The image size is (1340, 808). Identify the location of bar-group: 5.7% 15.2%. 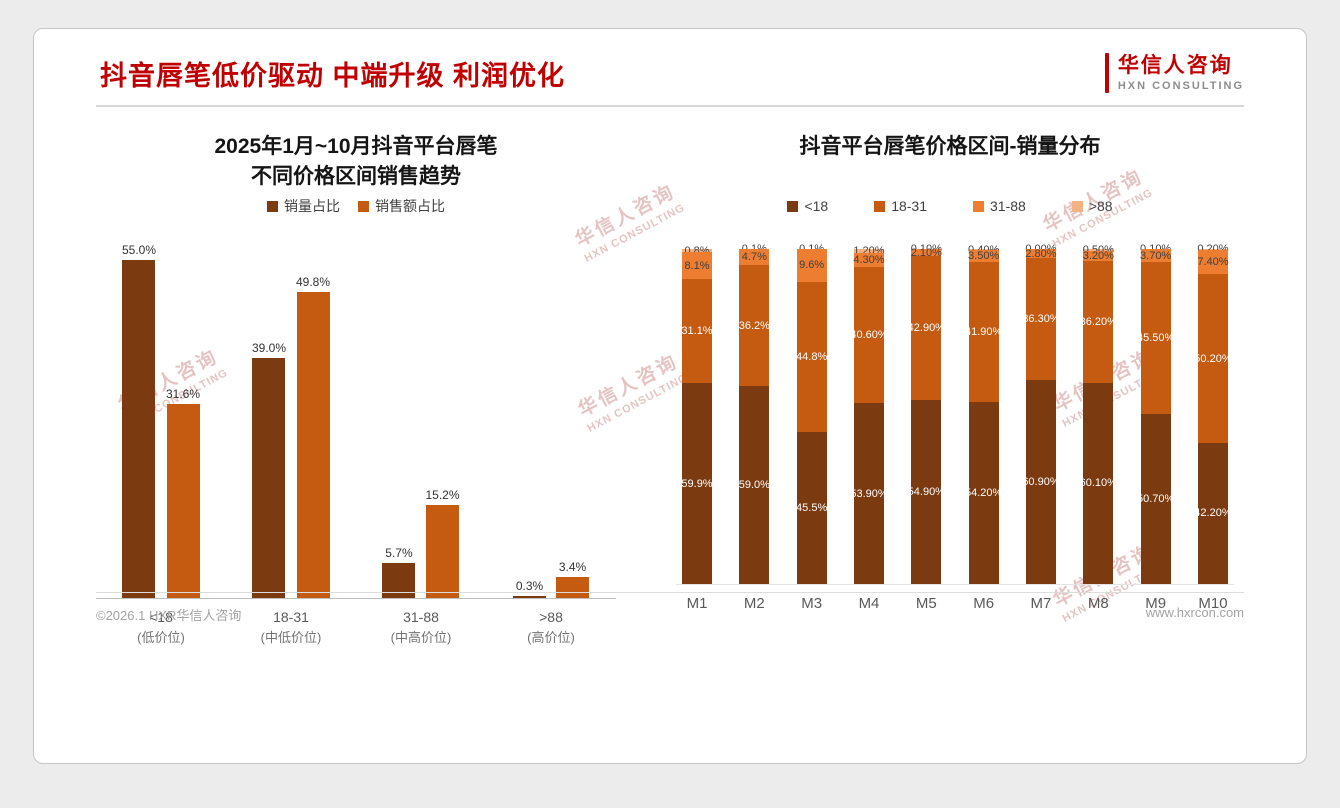
(421, 543).